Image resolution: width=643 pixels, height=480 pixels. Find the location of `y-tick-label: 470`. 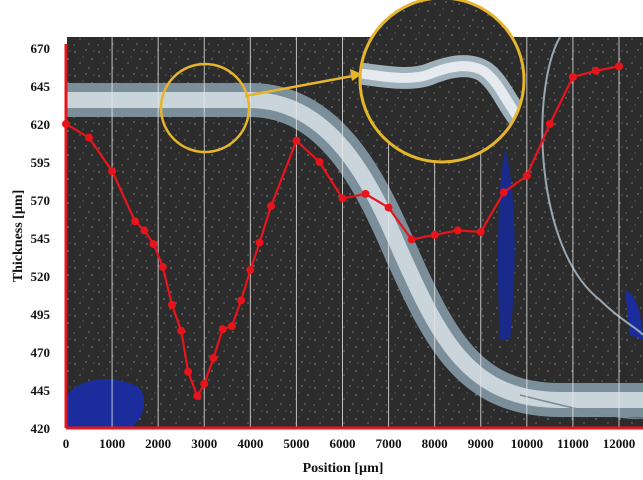

y-tick-label: 470 is located at coordinates (41, 352).